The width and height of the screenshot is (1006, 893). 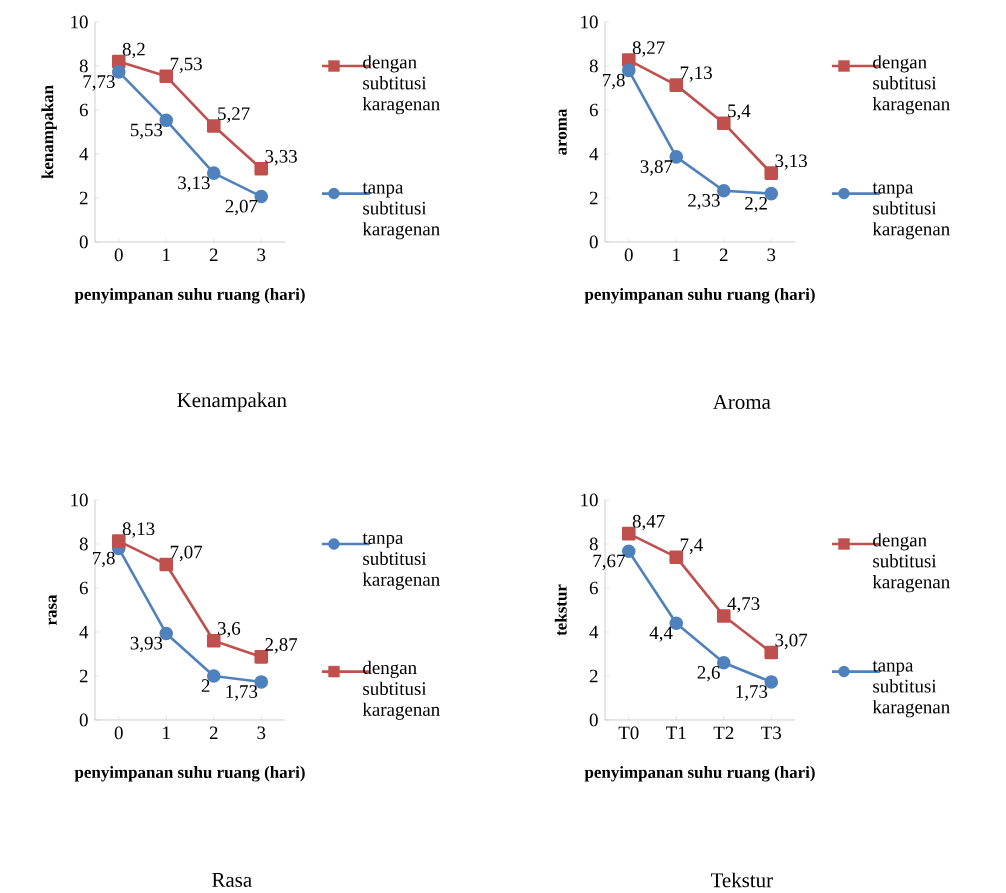 What do you see at coordinates (138, 530) in the screenshot?
I see `data-label: 8,13` at bounding box center [138, 530].